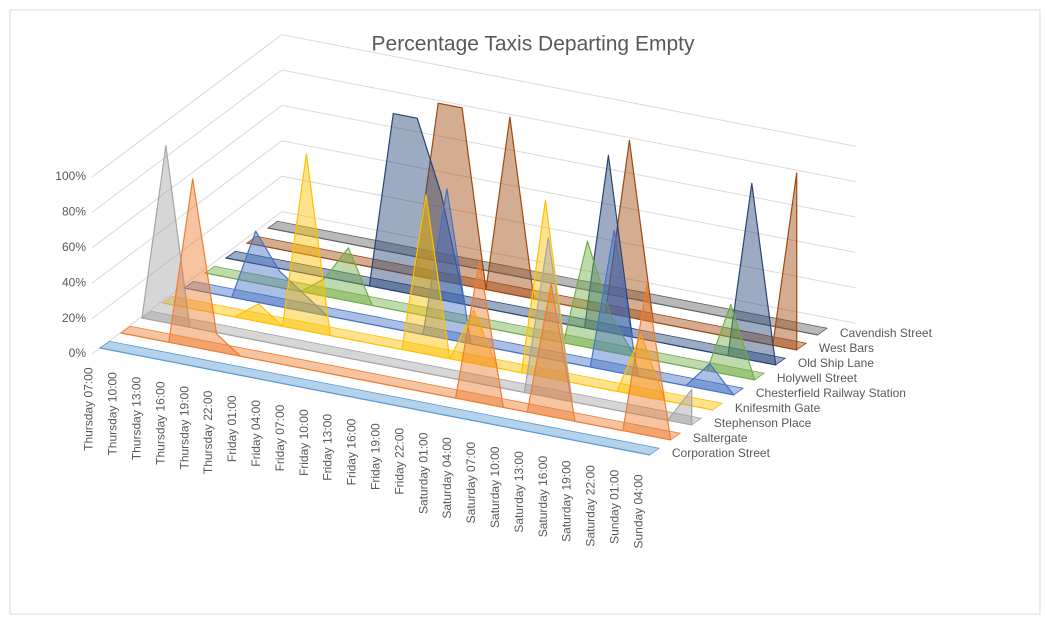  I want to click on x-tick-label: Thursday 10:00, so click(113, 414).